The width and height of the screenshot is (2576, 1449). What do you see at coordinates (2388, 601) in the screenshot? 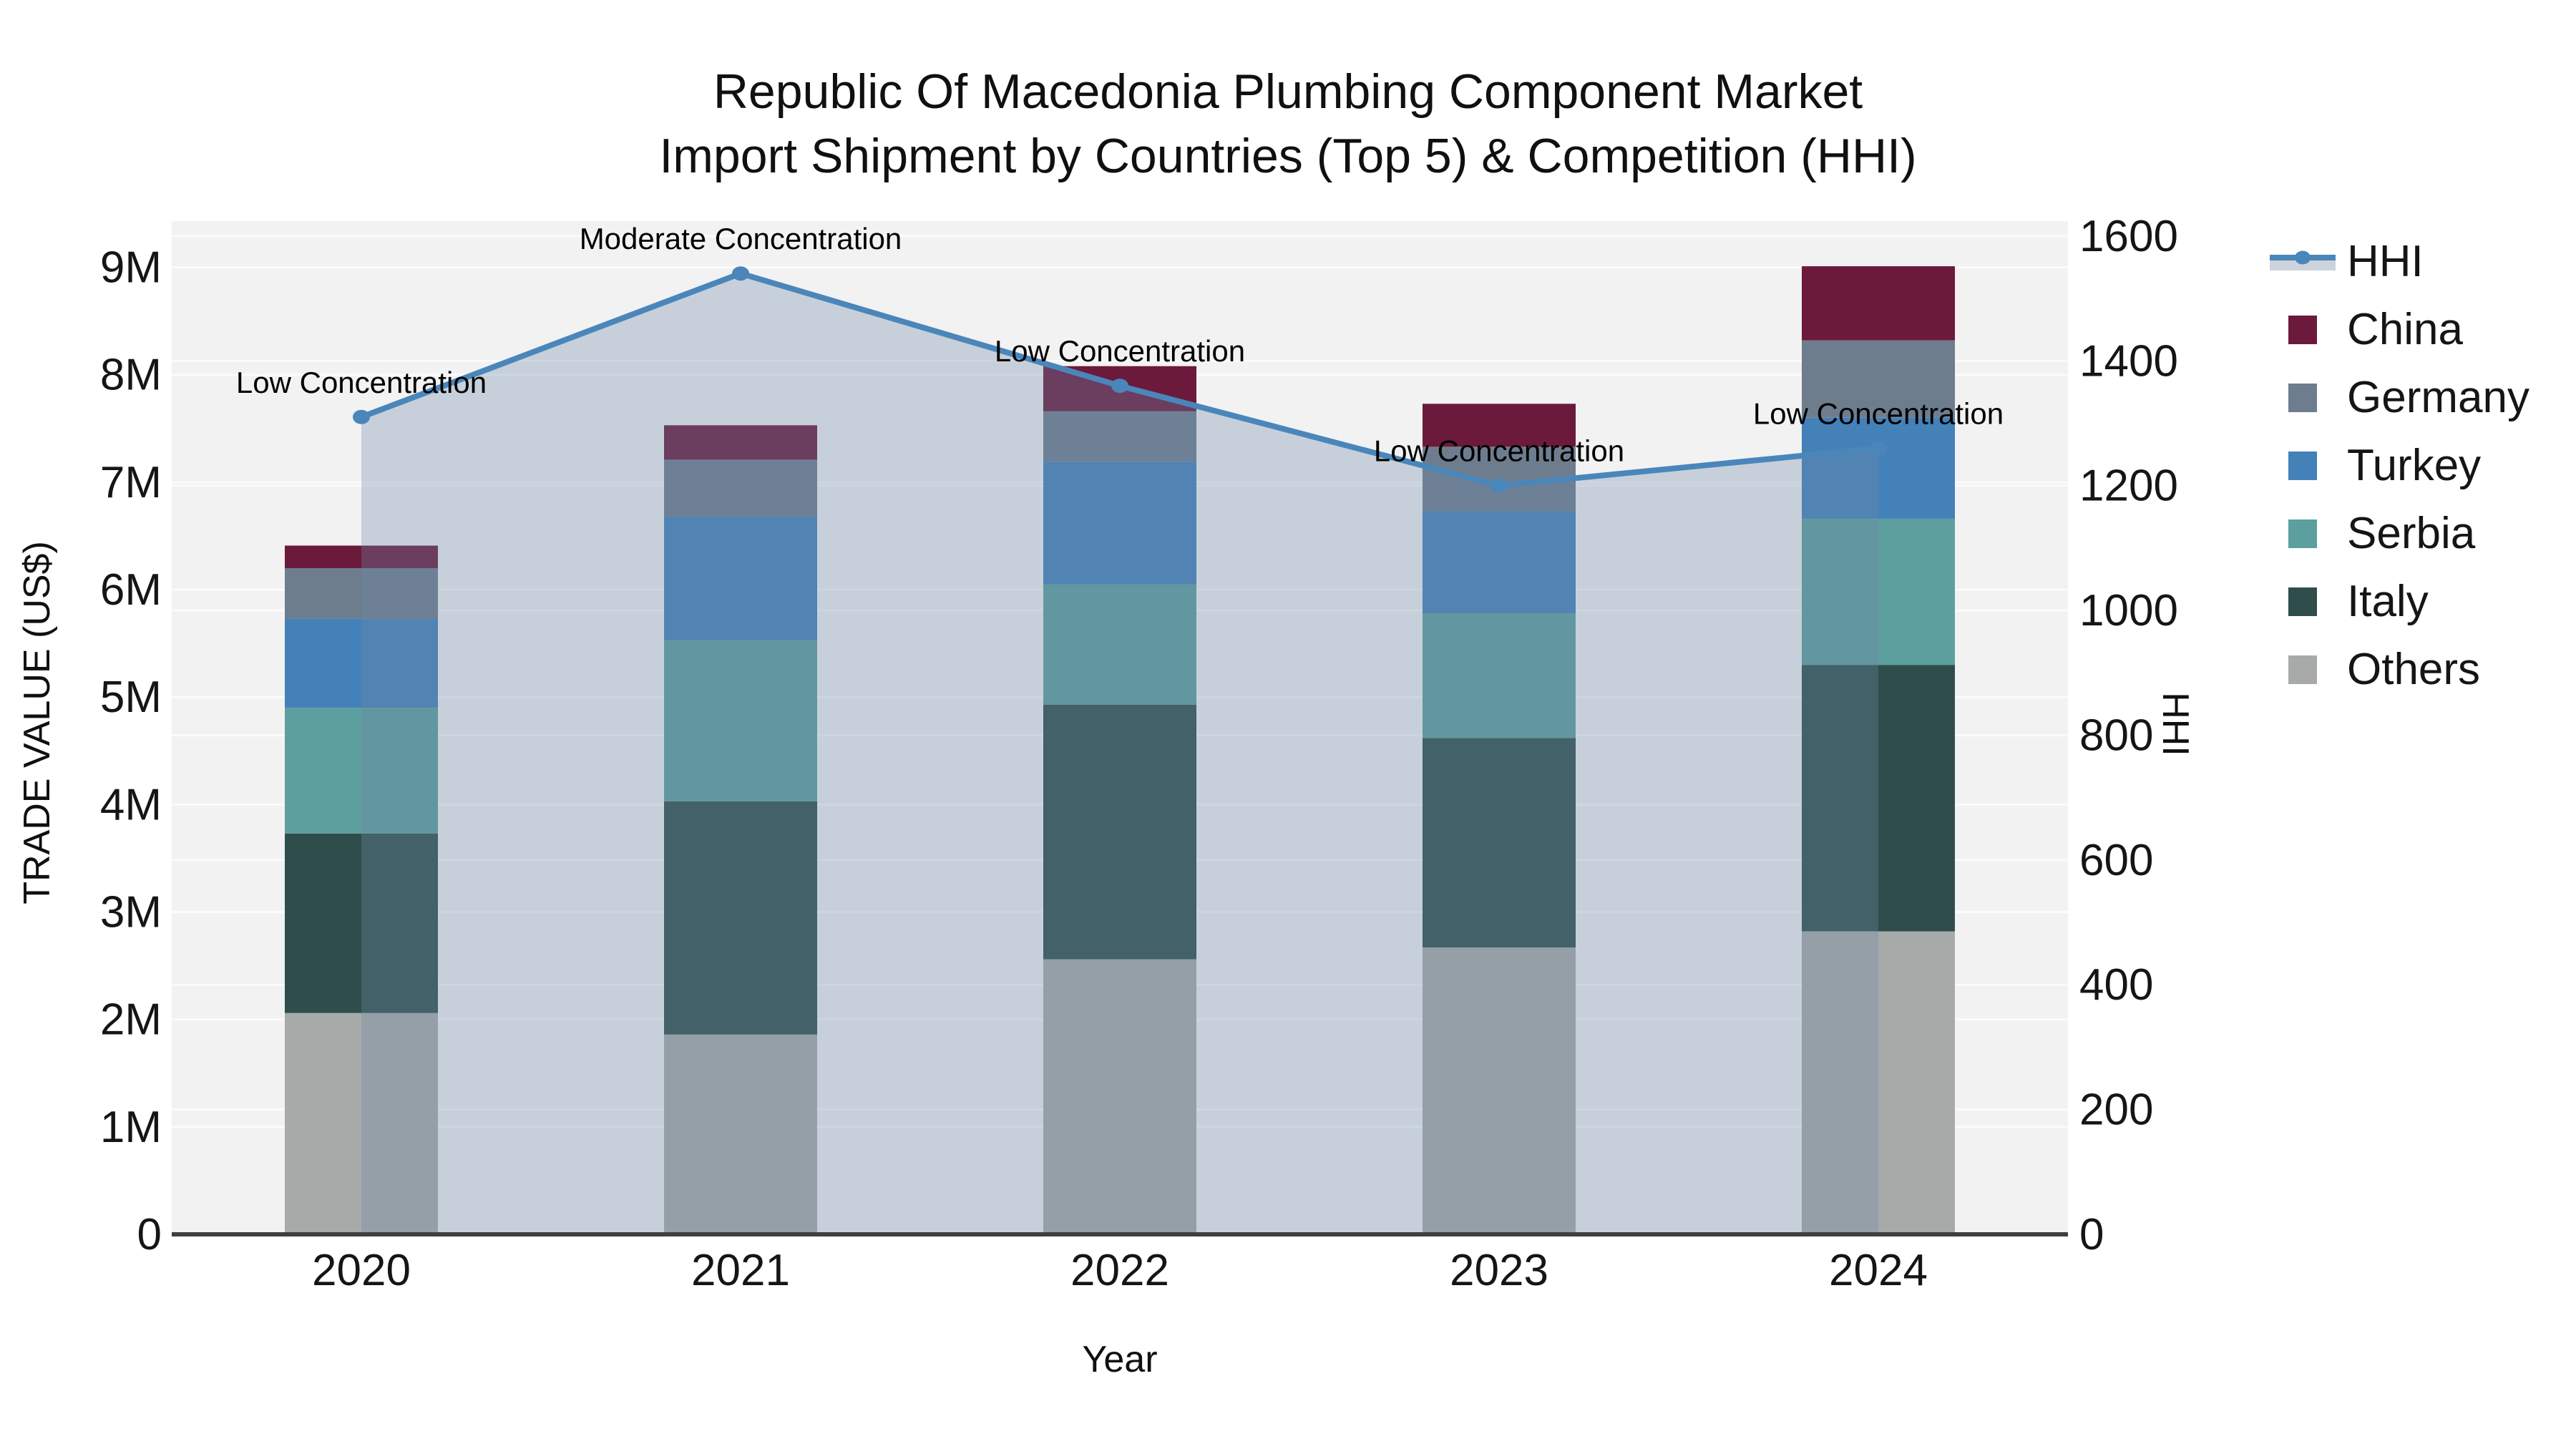
I see `legend-label: Italy` at bounding box center [2388, 601].